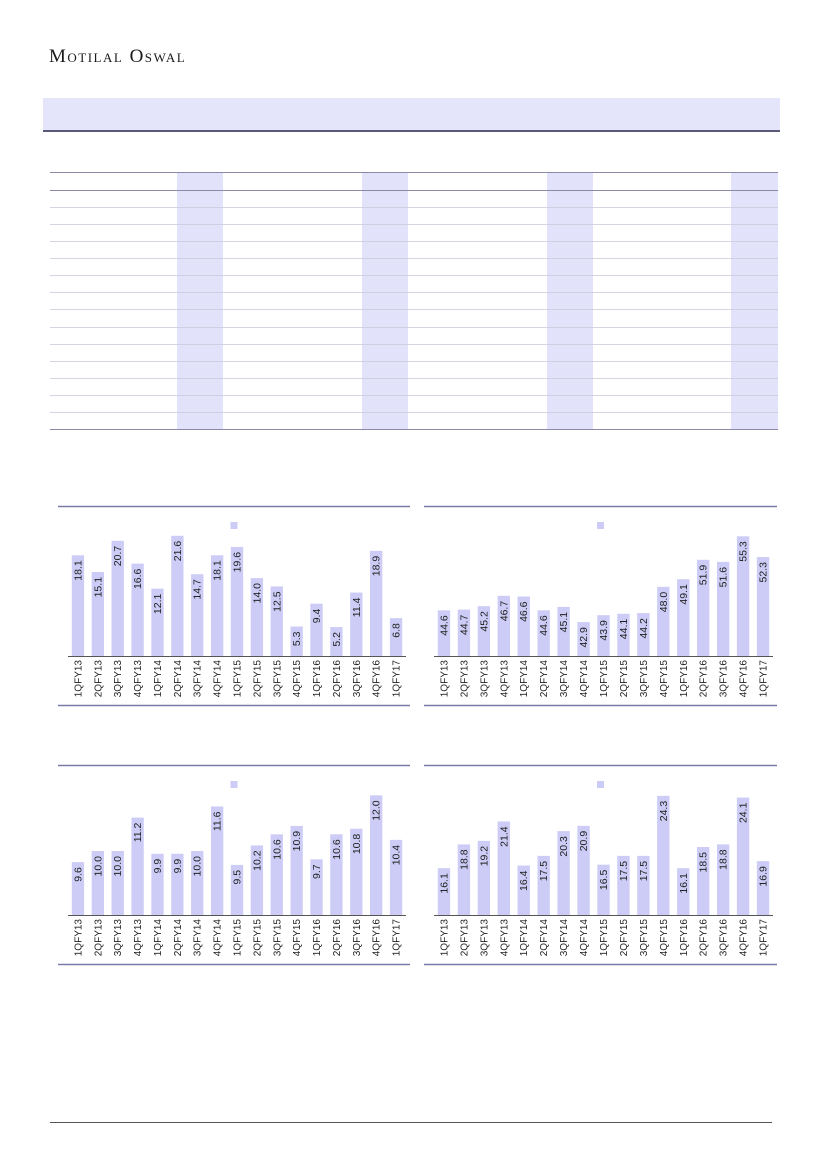 This screenshot has height=1169, width=827. What do you see at coordinates (444, 883) in the screenshot?
I see `data-label: 16.1` at bounding box center [444, 883].